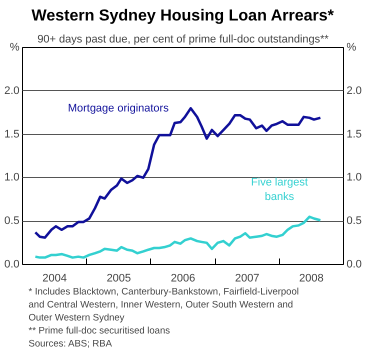 The width and height of the screenshot is (365, 349). I want to click on text: ** Prime full-doc securitised loans, so click(99, 331).